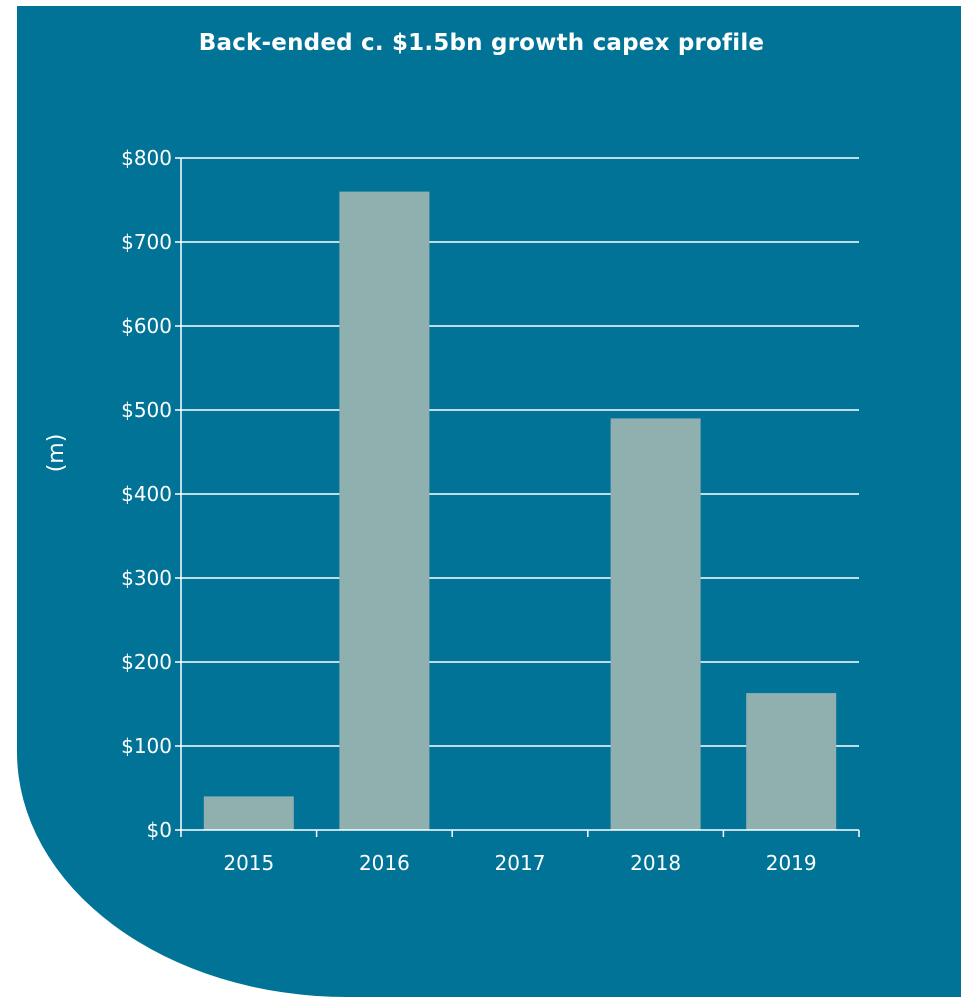  Describe the element at coordinates (56, 453) in the screenshot. I see `y-axis-title: (m)` at that location.